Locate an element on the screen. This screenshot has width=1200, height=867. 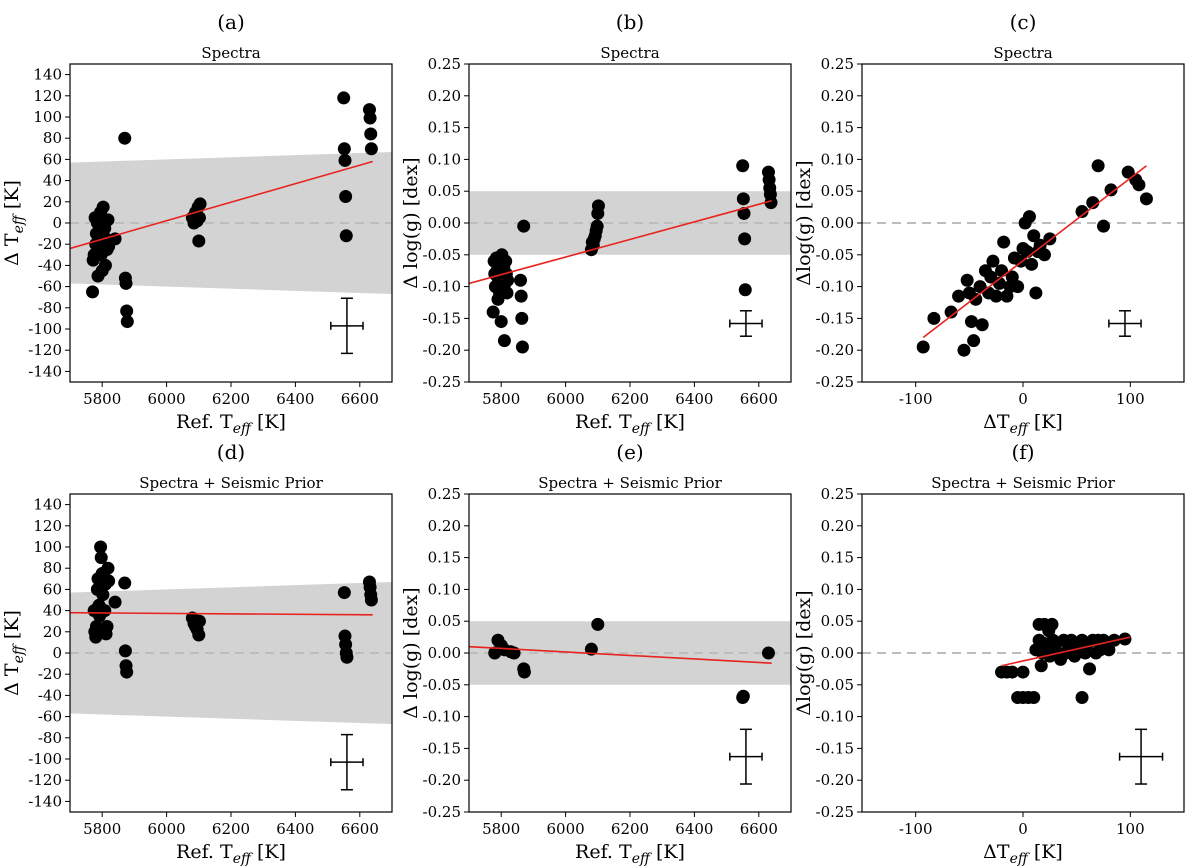
y-tick-label: 100 is located at coordinates (47, 117).